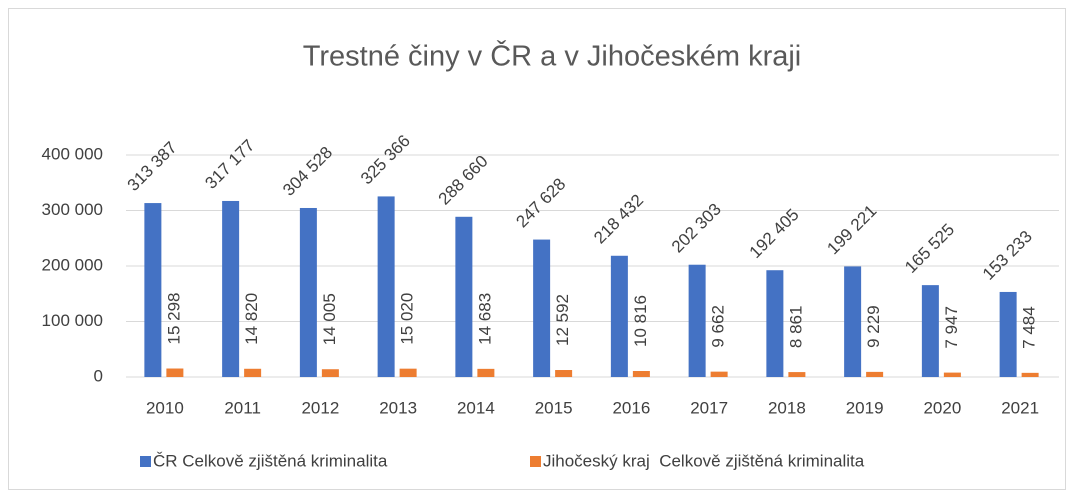  I want to click on data-label: 9 229, so click(873, 326).